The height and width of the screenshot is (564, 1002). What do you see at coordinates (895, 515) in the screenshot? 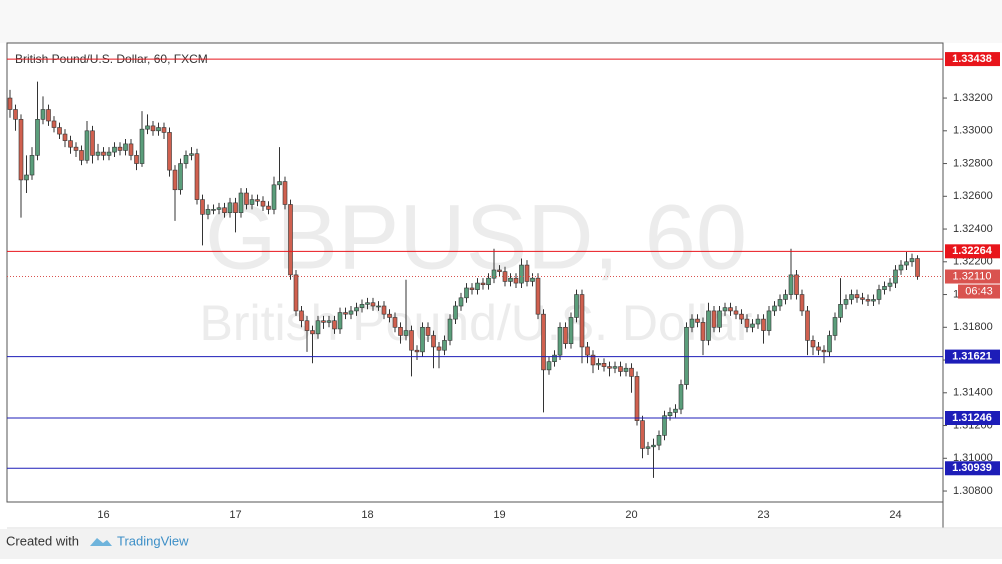
I see `x-tick-label: 24` at bounding box center [895, 515].